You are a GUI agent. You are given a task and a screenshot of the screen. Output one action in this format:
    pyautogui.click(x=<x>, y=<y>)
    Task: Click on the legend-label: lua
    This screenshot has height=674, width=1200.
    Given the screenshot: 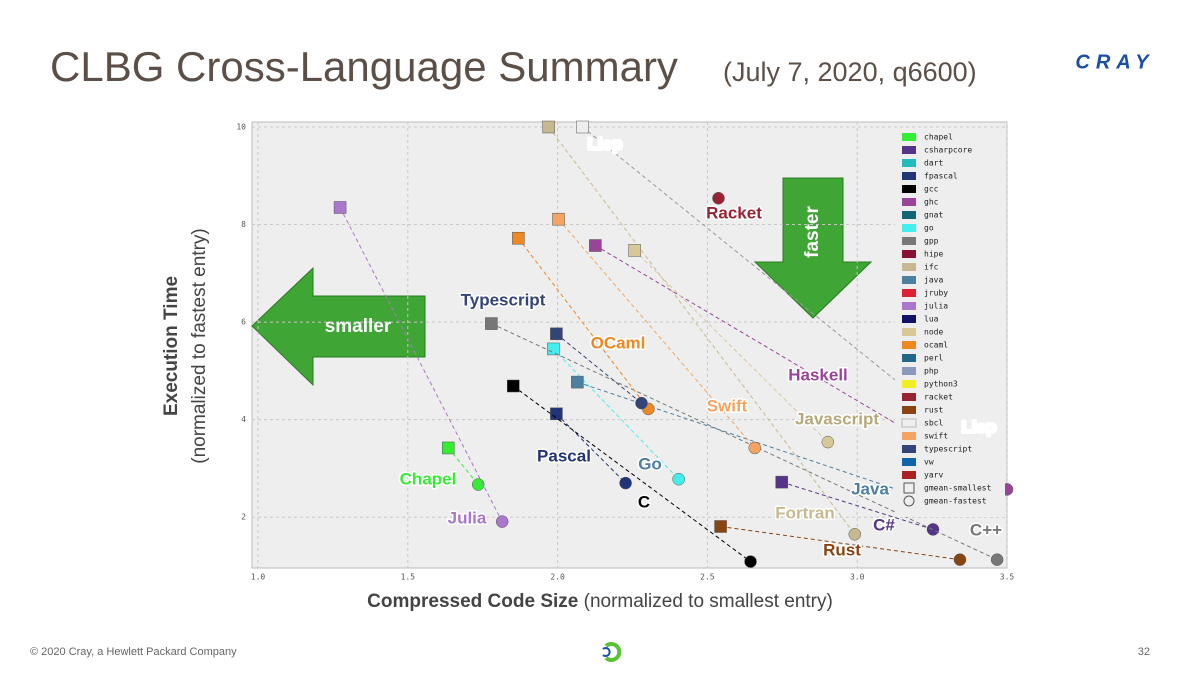 What is the action you would take?
    pyautogui.click(x=931, y=319)
    